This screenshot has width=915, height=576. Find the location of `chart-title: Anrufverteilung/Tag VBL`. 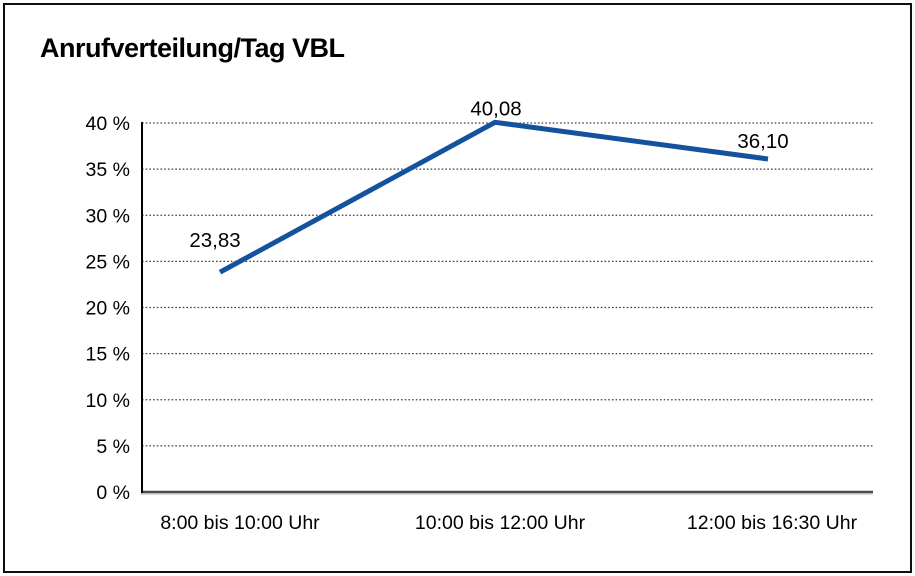

chart-title: Anrufverteilung/Tag VBL is located at coordinates (192, 48).